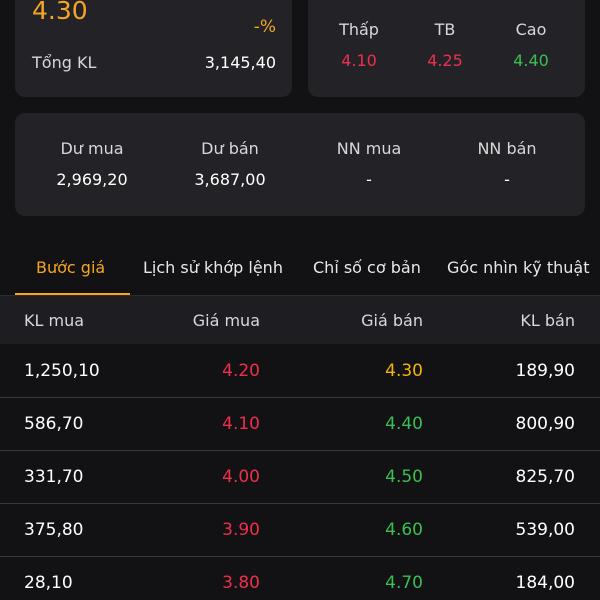 This screenshot has width=600, height=600. Describe the element at coordinates (153, 48) in the screenshot. I see `price-summary-card: 4.30 -% Tổng KL 3,145,40` at that location.